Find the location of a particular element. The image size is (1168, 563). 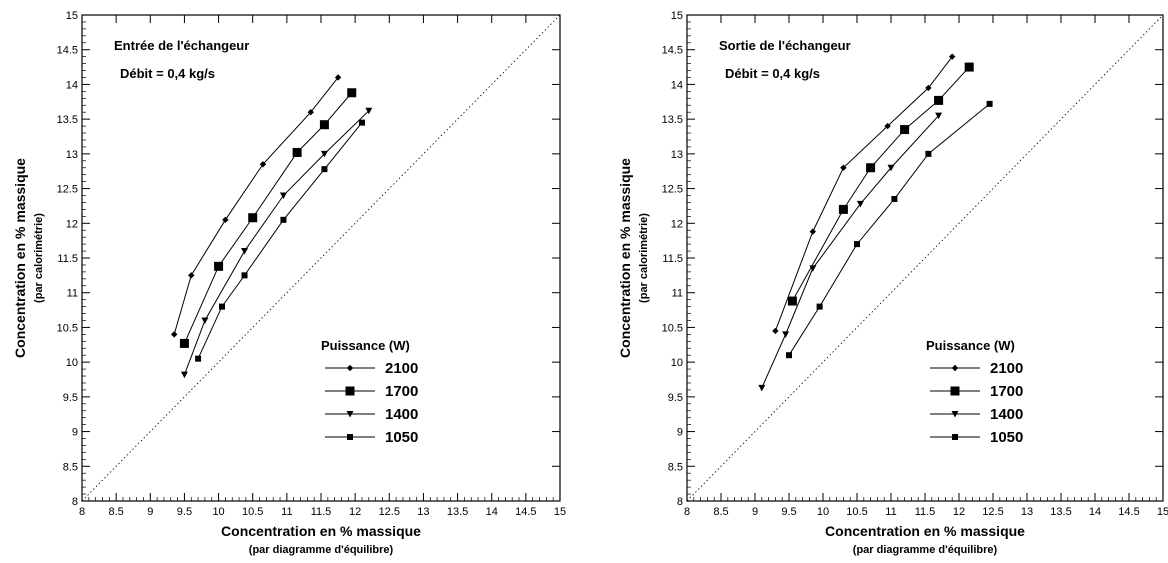

x-tick-label: 9 is located at coordinates (755, 512).